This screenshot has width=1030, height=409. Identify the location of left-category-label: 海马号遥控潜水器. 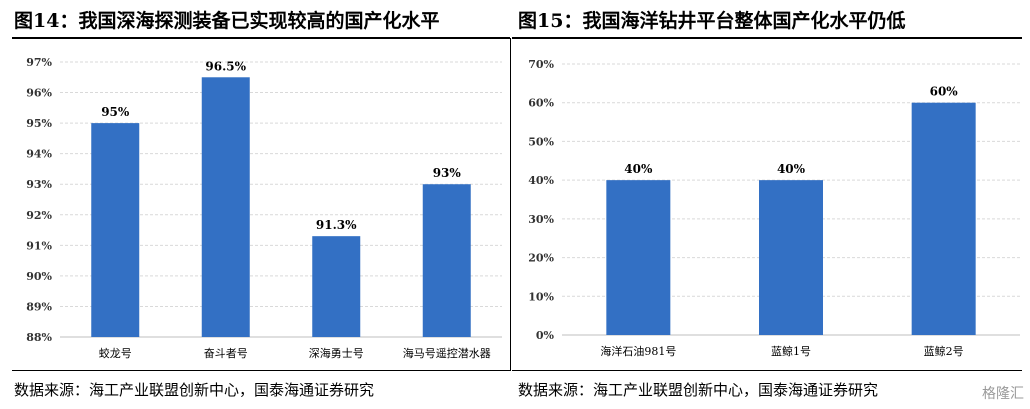
(447, 353).